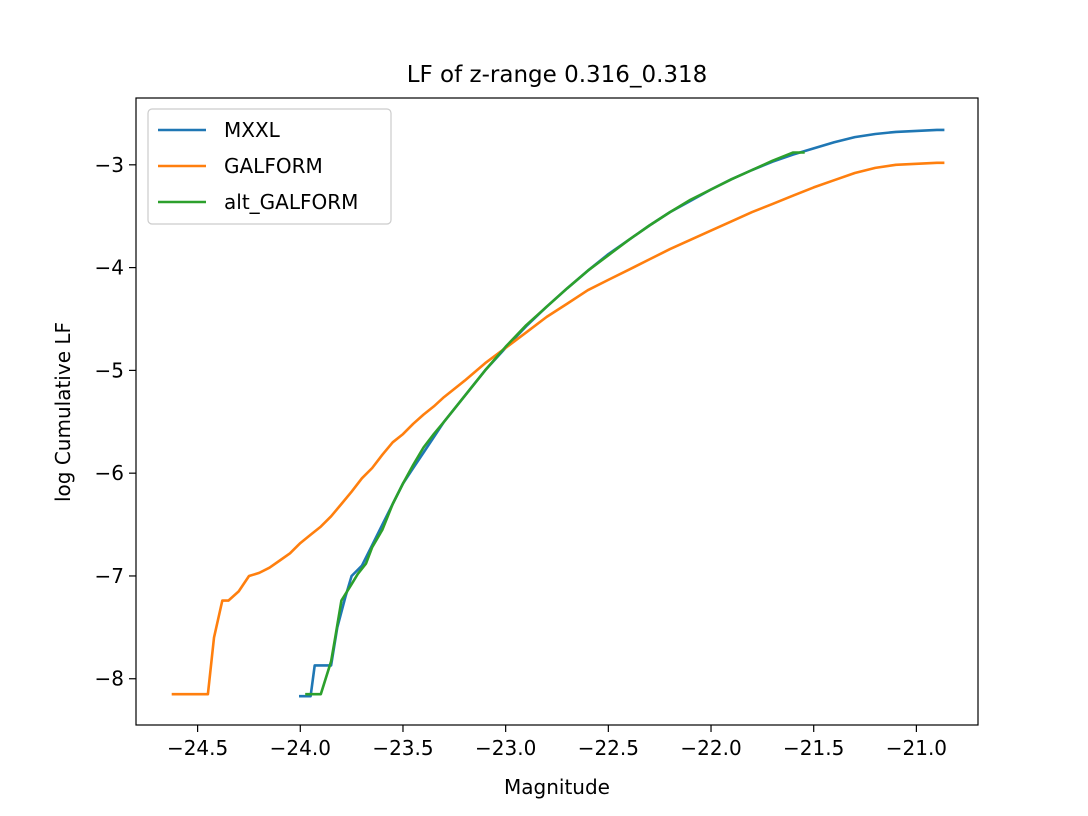  I want to click on y-tick-label: −3, so click(109, 165).